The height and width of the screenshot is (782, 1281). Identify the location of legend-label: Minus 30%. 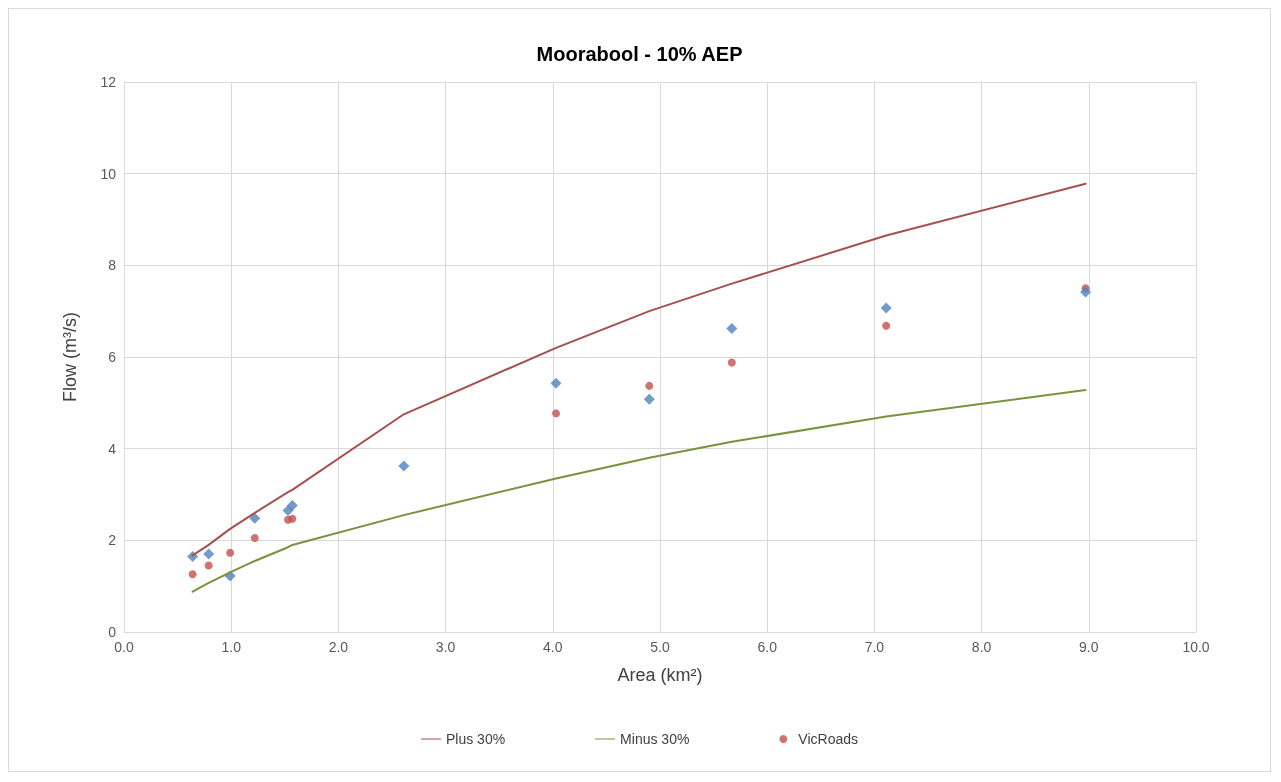
(655, 739).